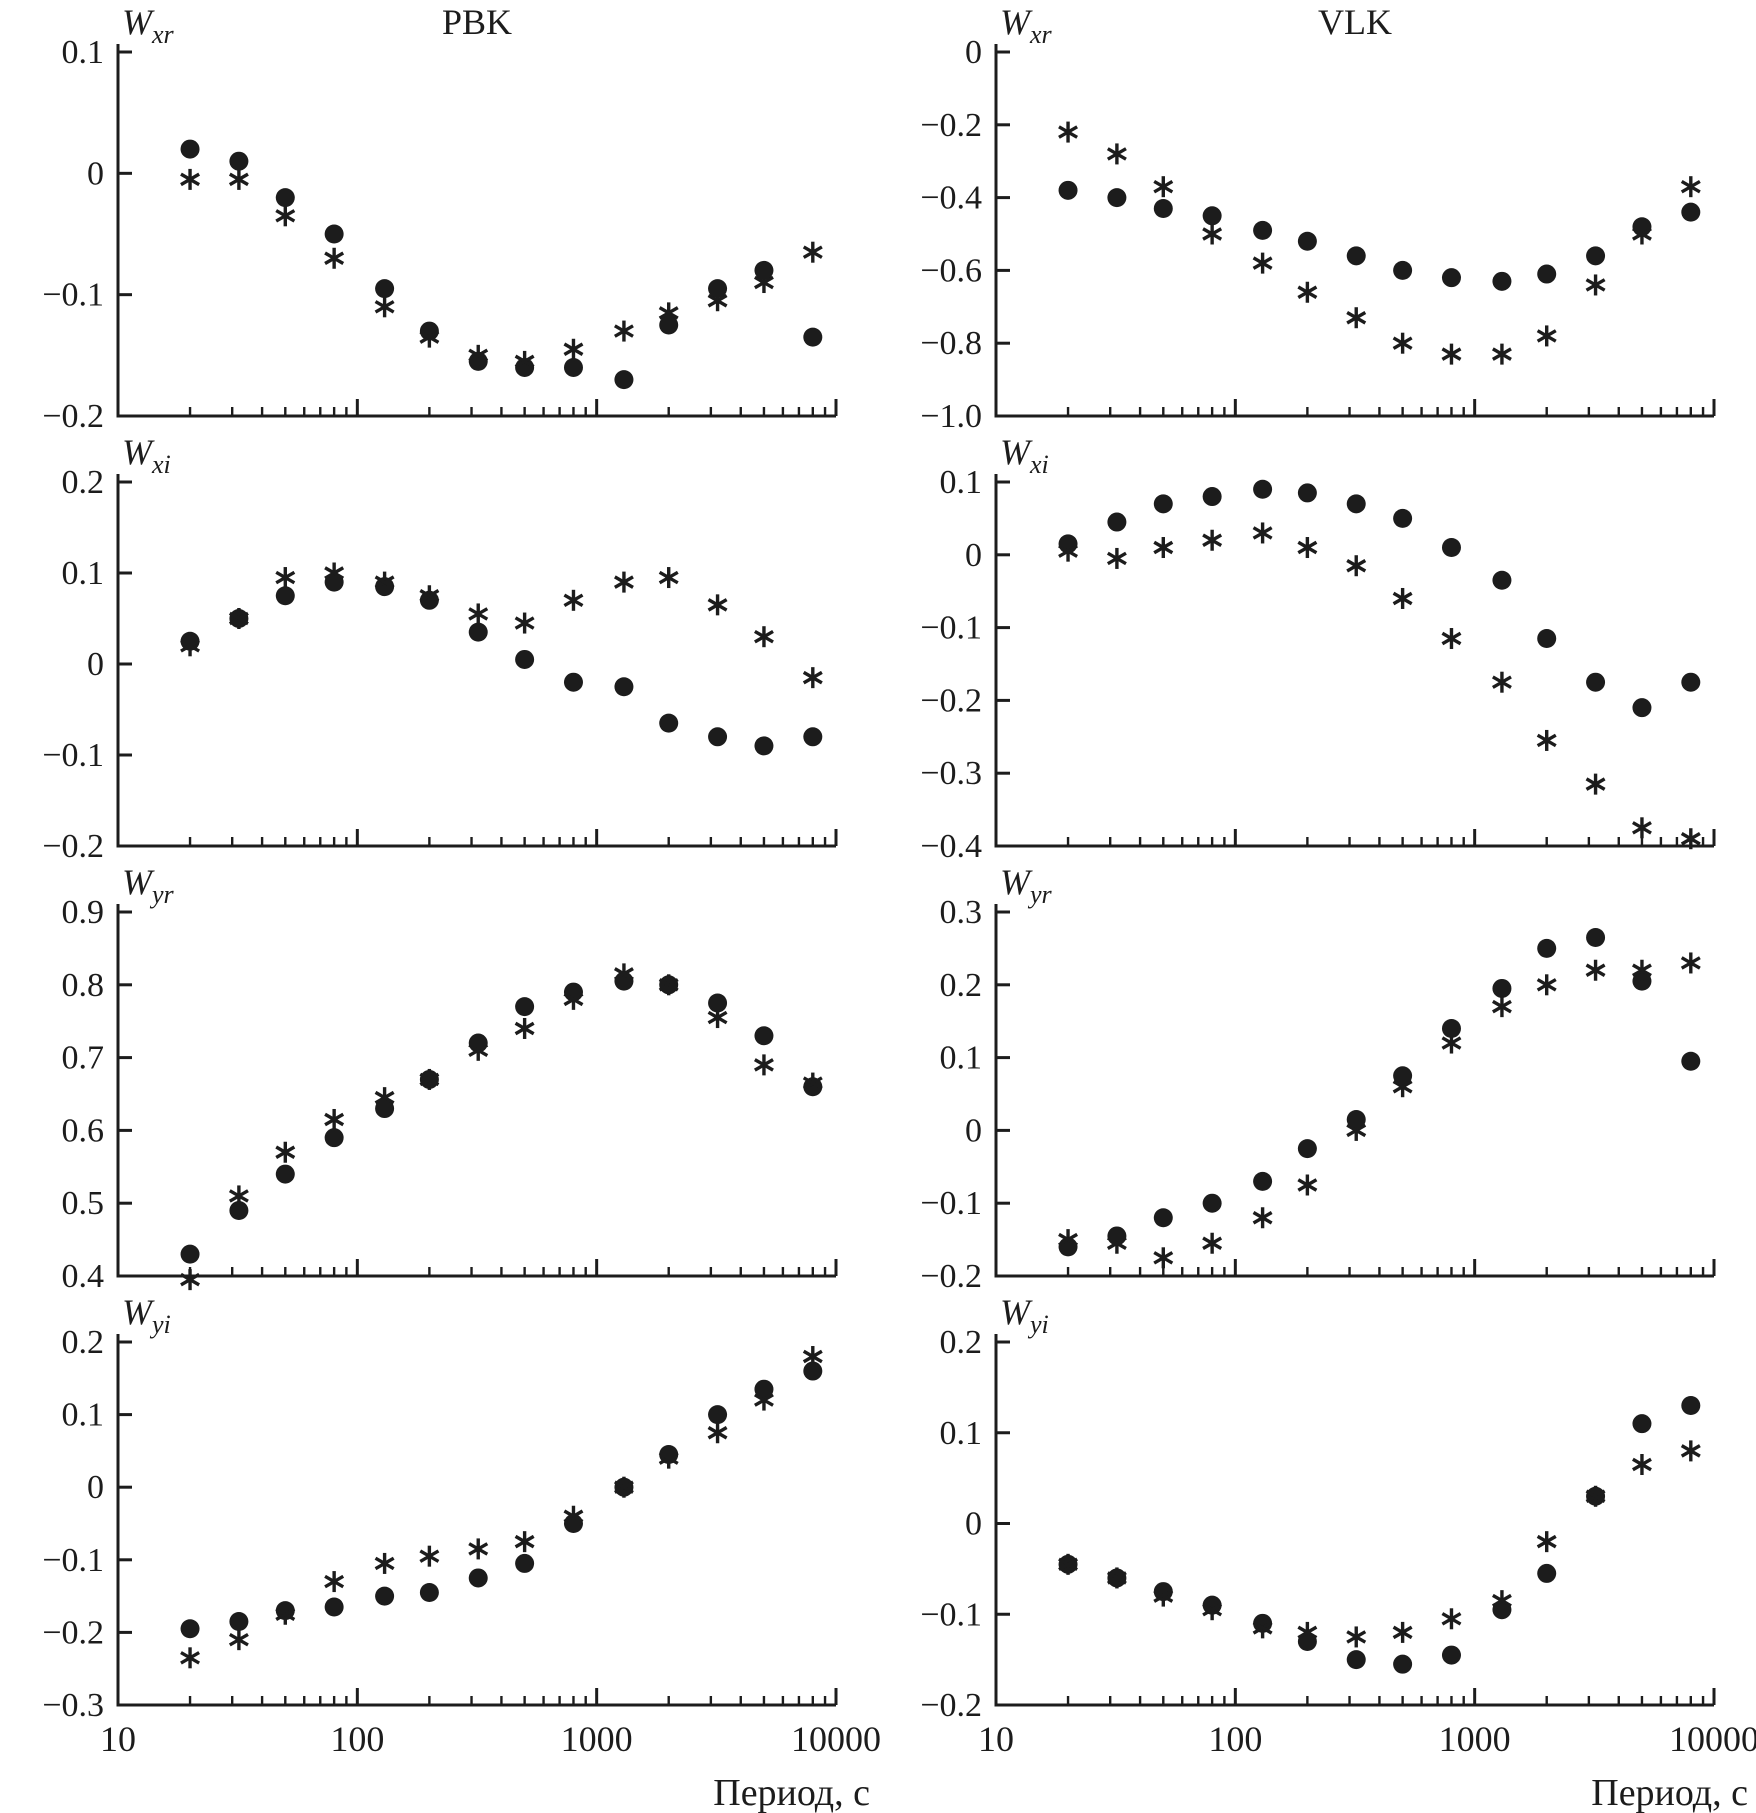  I want to click on plot-vlk-wyr: 0.3 0.2 0.1 0 −0.1 −0.2 Wyr, so click(1317, 1077).